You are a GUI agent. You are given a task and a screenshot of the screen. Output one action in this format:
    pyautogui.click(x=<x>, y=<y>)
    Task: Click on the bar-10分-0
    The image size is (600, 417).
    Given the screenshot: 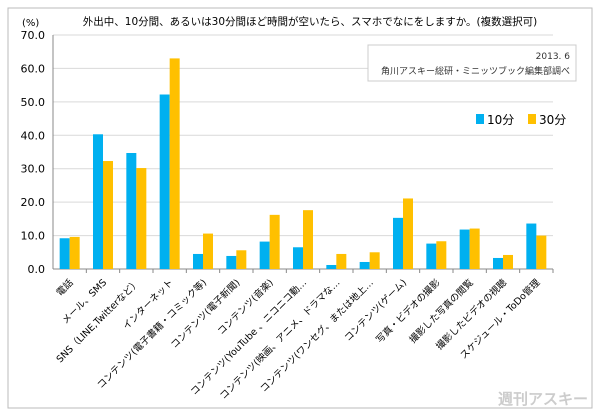 What is the action you would take?
    pyautogui.click(x=64, y=253)
    